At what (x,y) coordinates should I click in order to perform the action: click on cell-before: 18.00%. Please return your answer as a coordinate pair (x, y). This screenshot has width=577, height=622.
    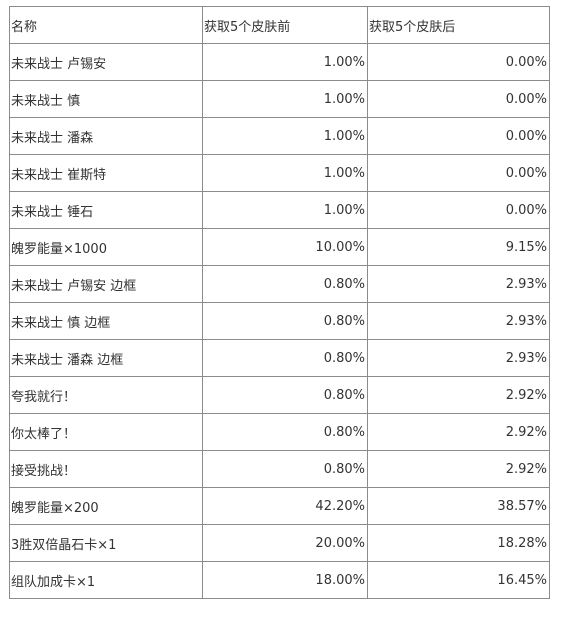
    Looking at the image, I should click on (285, 580).